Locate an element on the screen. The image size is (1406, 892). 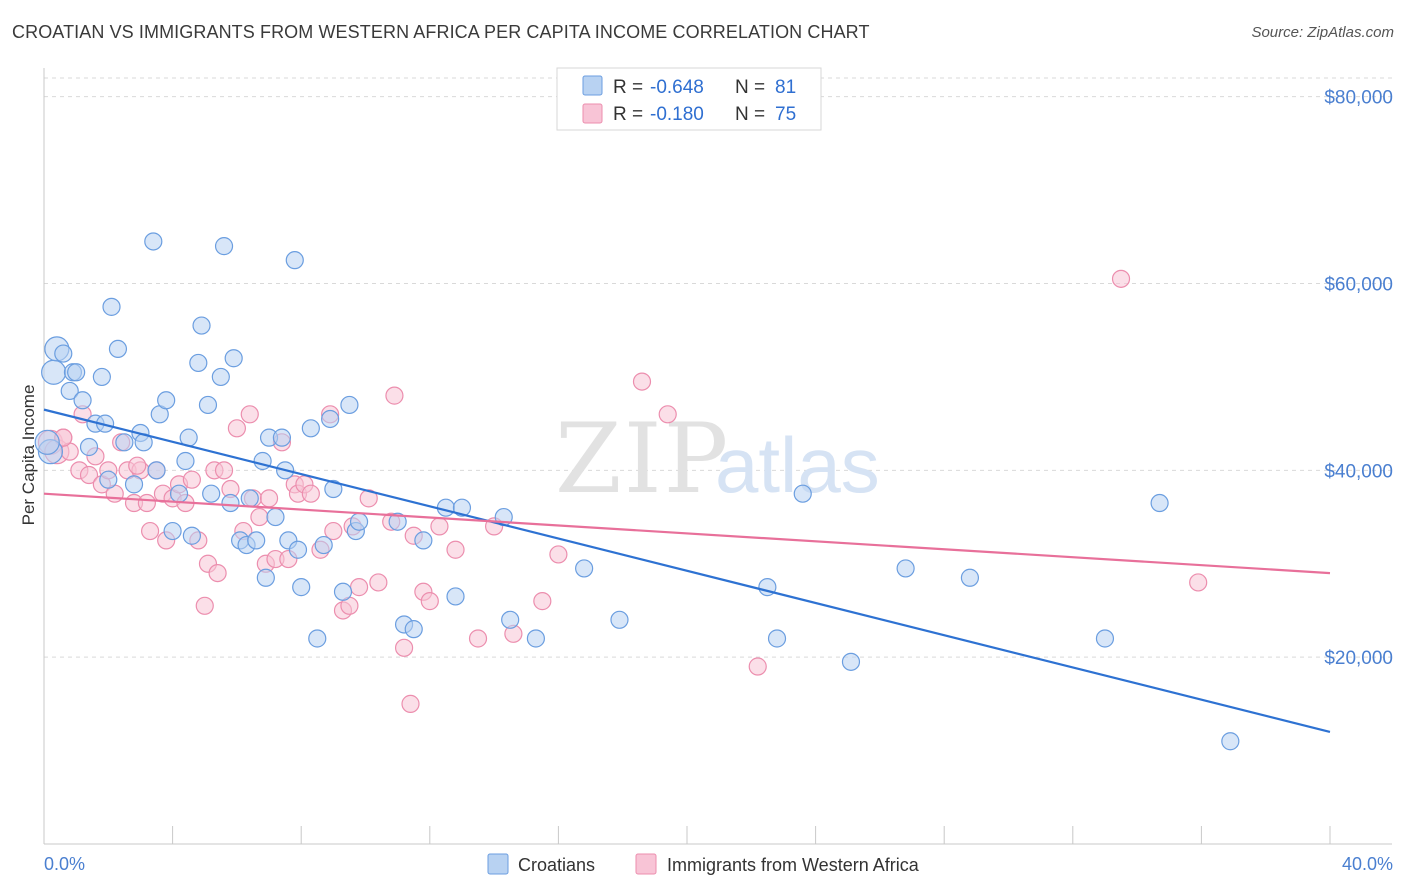
legend-n-value: 75 is located at coordinates (785, 114).